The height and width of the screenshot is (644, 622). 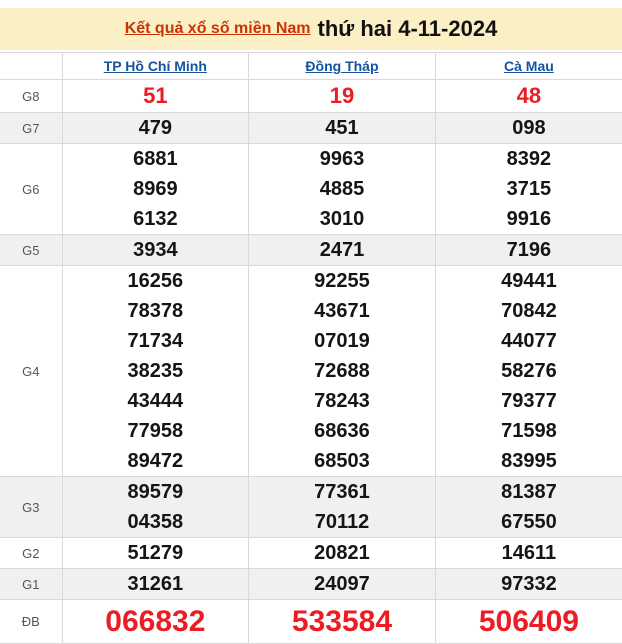 I want to click on prize-label: G4, so click(x=31, y=371).